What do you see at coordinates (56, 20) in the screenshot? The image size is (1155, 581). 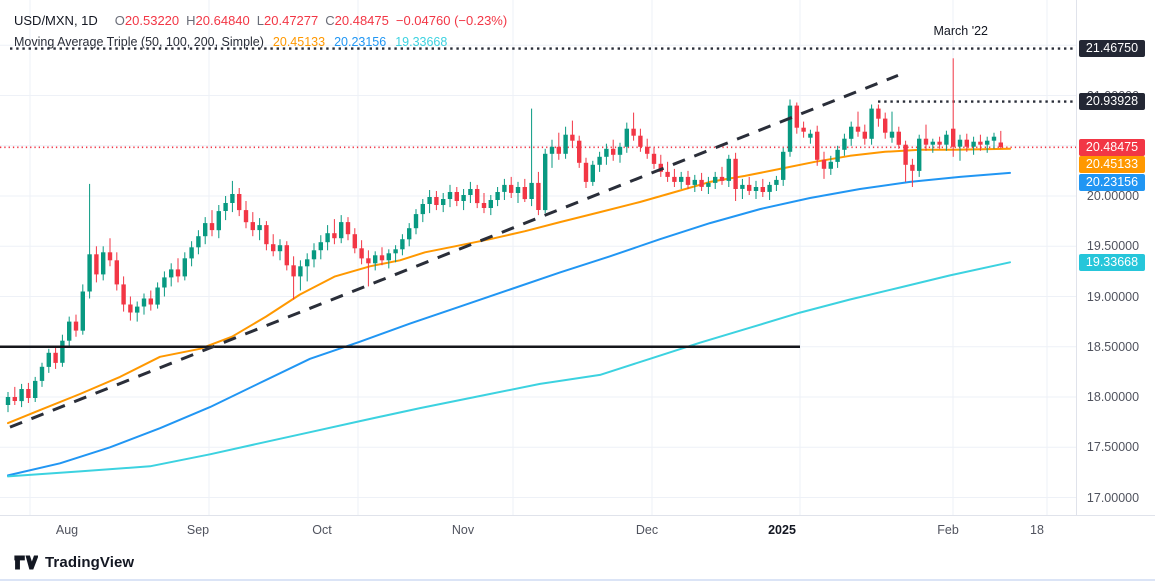 I see `symbol-title: USD/MXN, 1D` at bounding box center [56, 20].